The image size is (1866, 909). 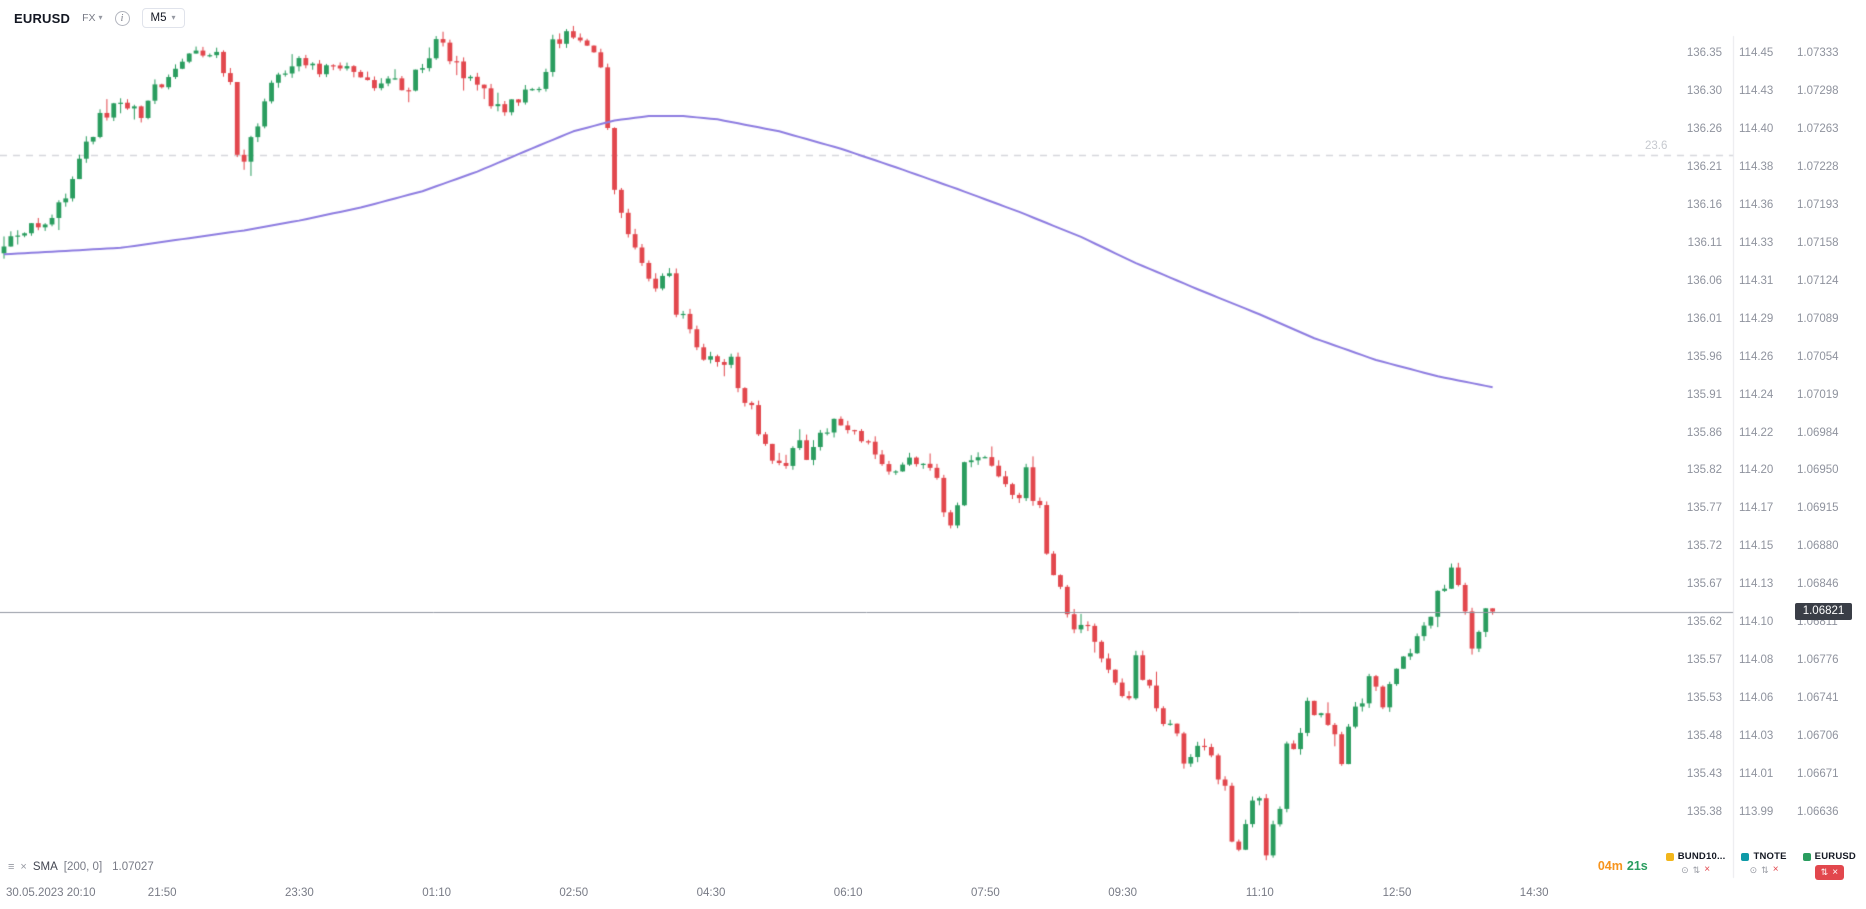 What do you see at coordinates (45, 867) in the screenshot?
I see `indicator-name: SMA` at bounding box center [45, 867].